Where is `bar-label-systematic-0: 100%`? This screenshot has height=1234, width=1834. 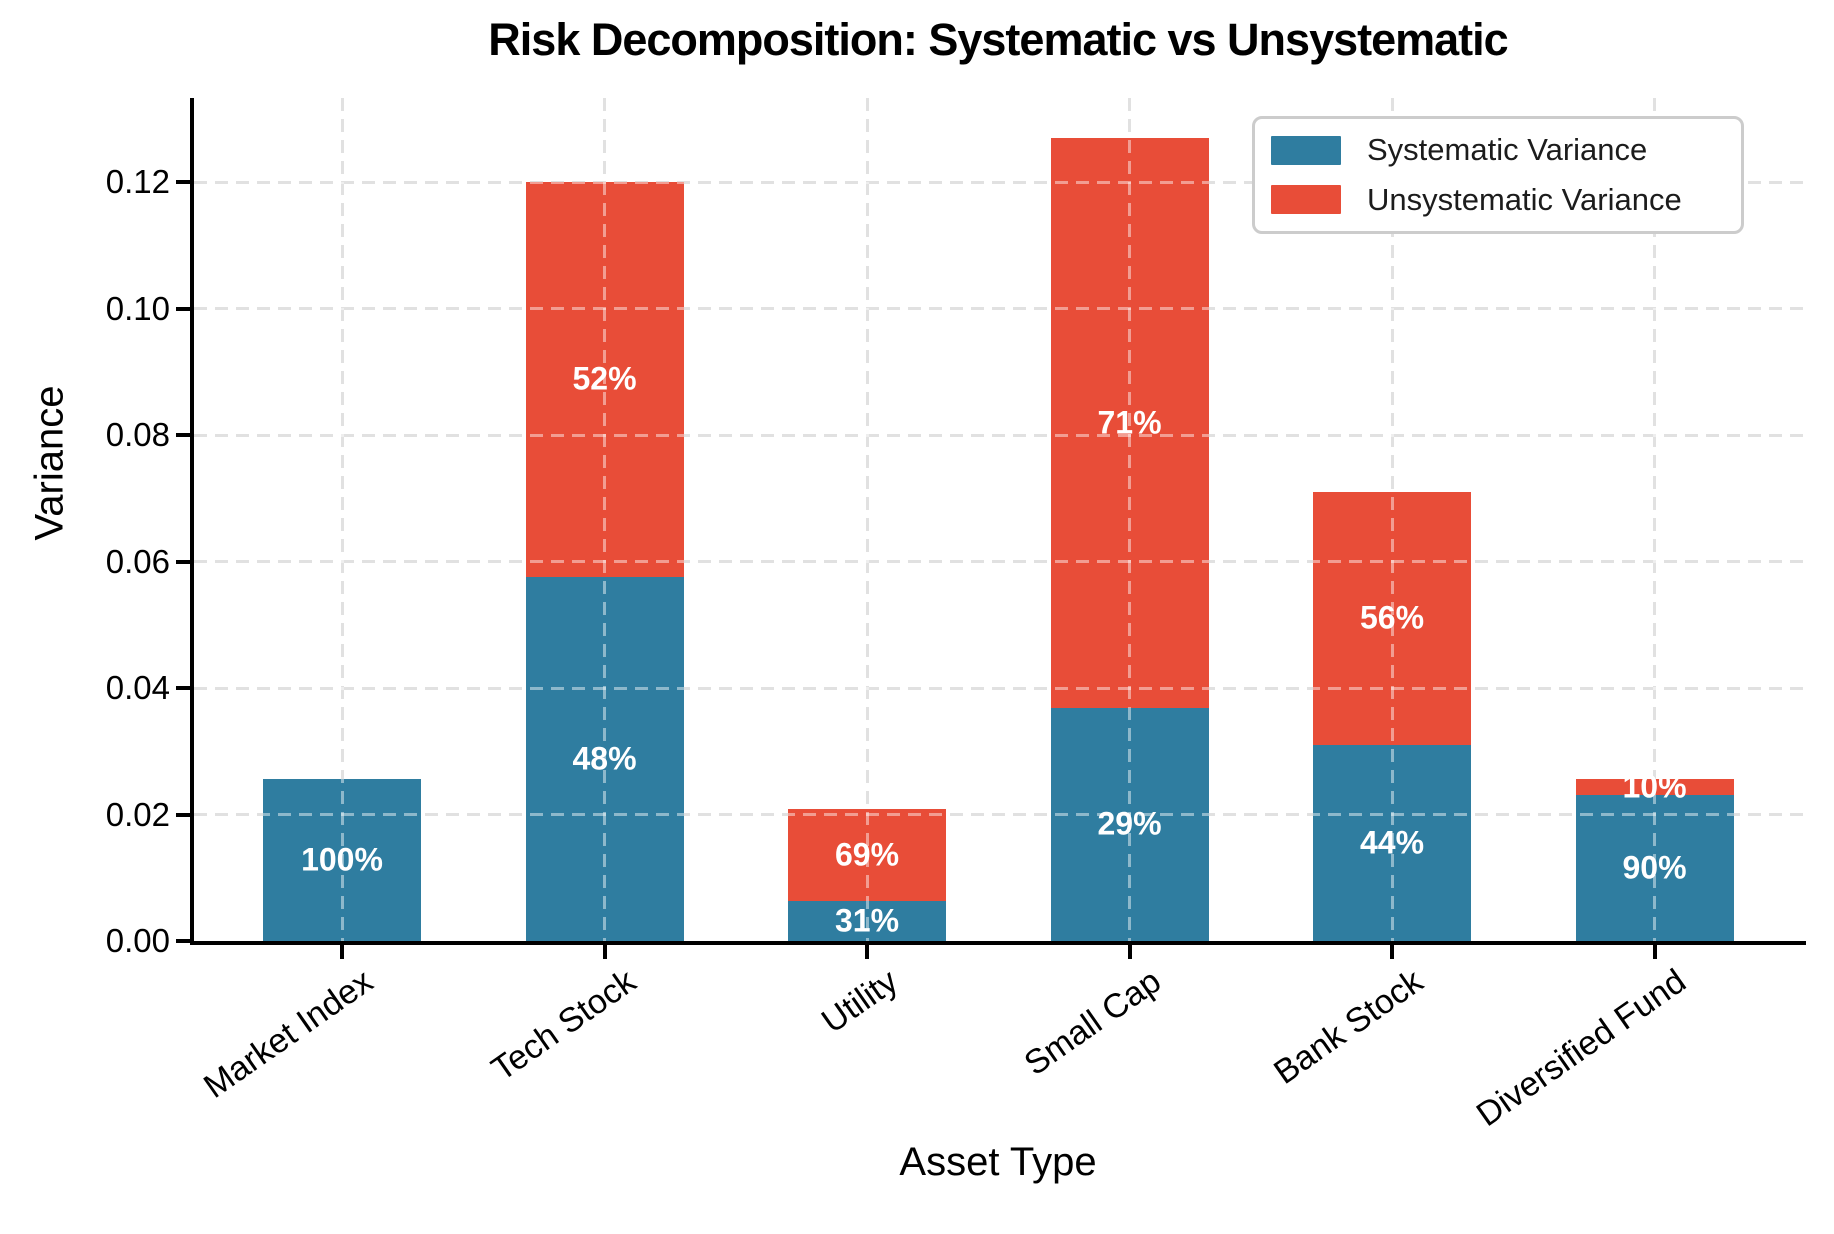
bar-label-systematic-0: 100% is located at coordinates (342, 859).